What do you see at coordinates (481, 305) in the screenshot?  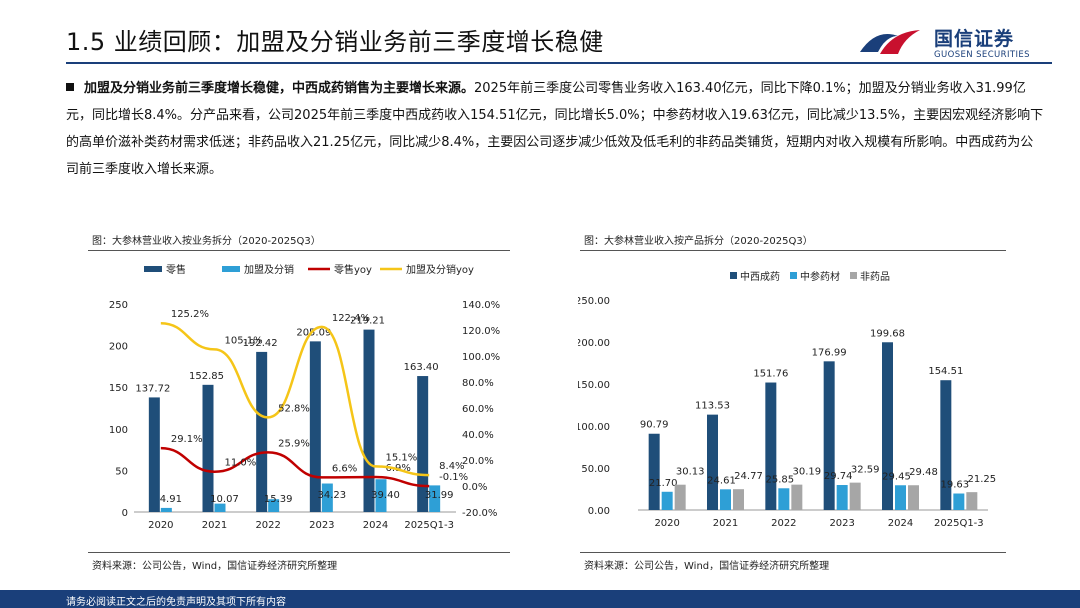 I see `chart1-y-tick-right: 140.0%` at bounding box center [481, 305].